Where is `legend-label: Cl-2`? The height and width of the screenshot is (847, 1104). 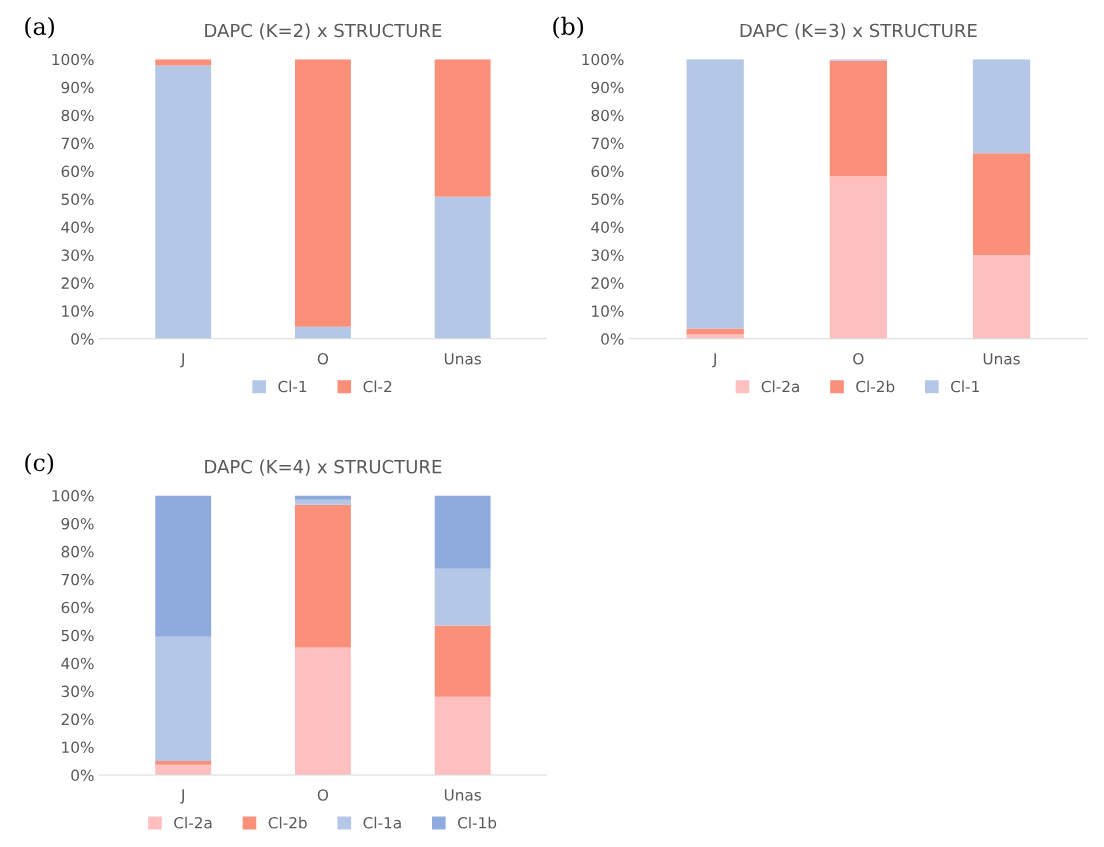
legend-label: Cl-2 is located at coordinates (377, 386).